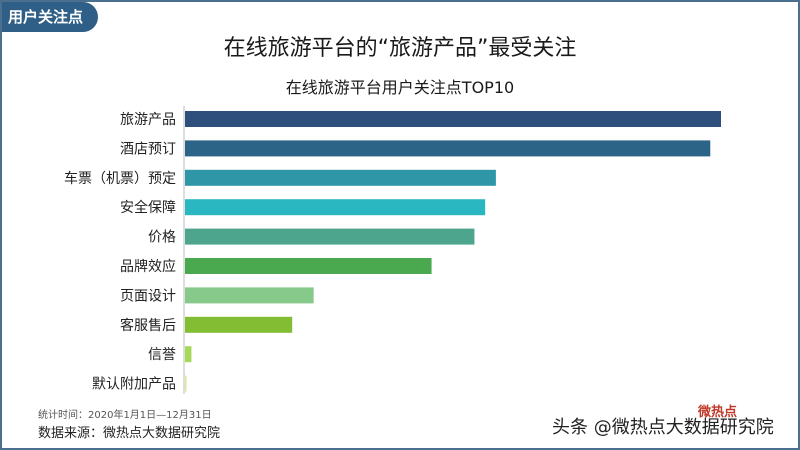 Image resolution: width=800 pixels, height=450 pixels. What do you see at coordinates (400, 87) in the screenshot?
I see `chart-subtitle: 在线旅游平台用户关注点TOP10` at bounding box center [400, 87].